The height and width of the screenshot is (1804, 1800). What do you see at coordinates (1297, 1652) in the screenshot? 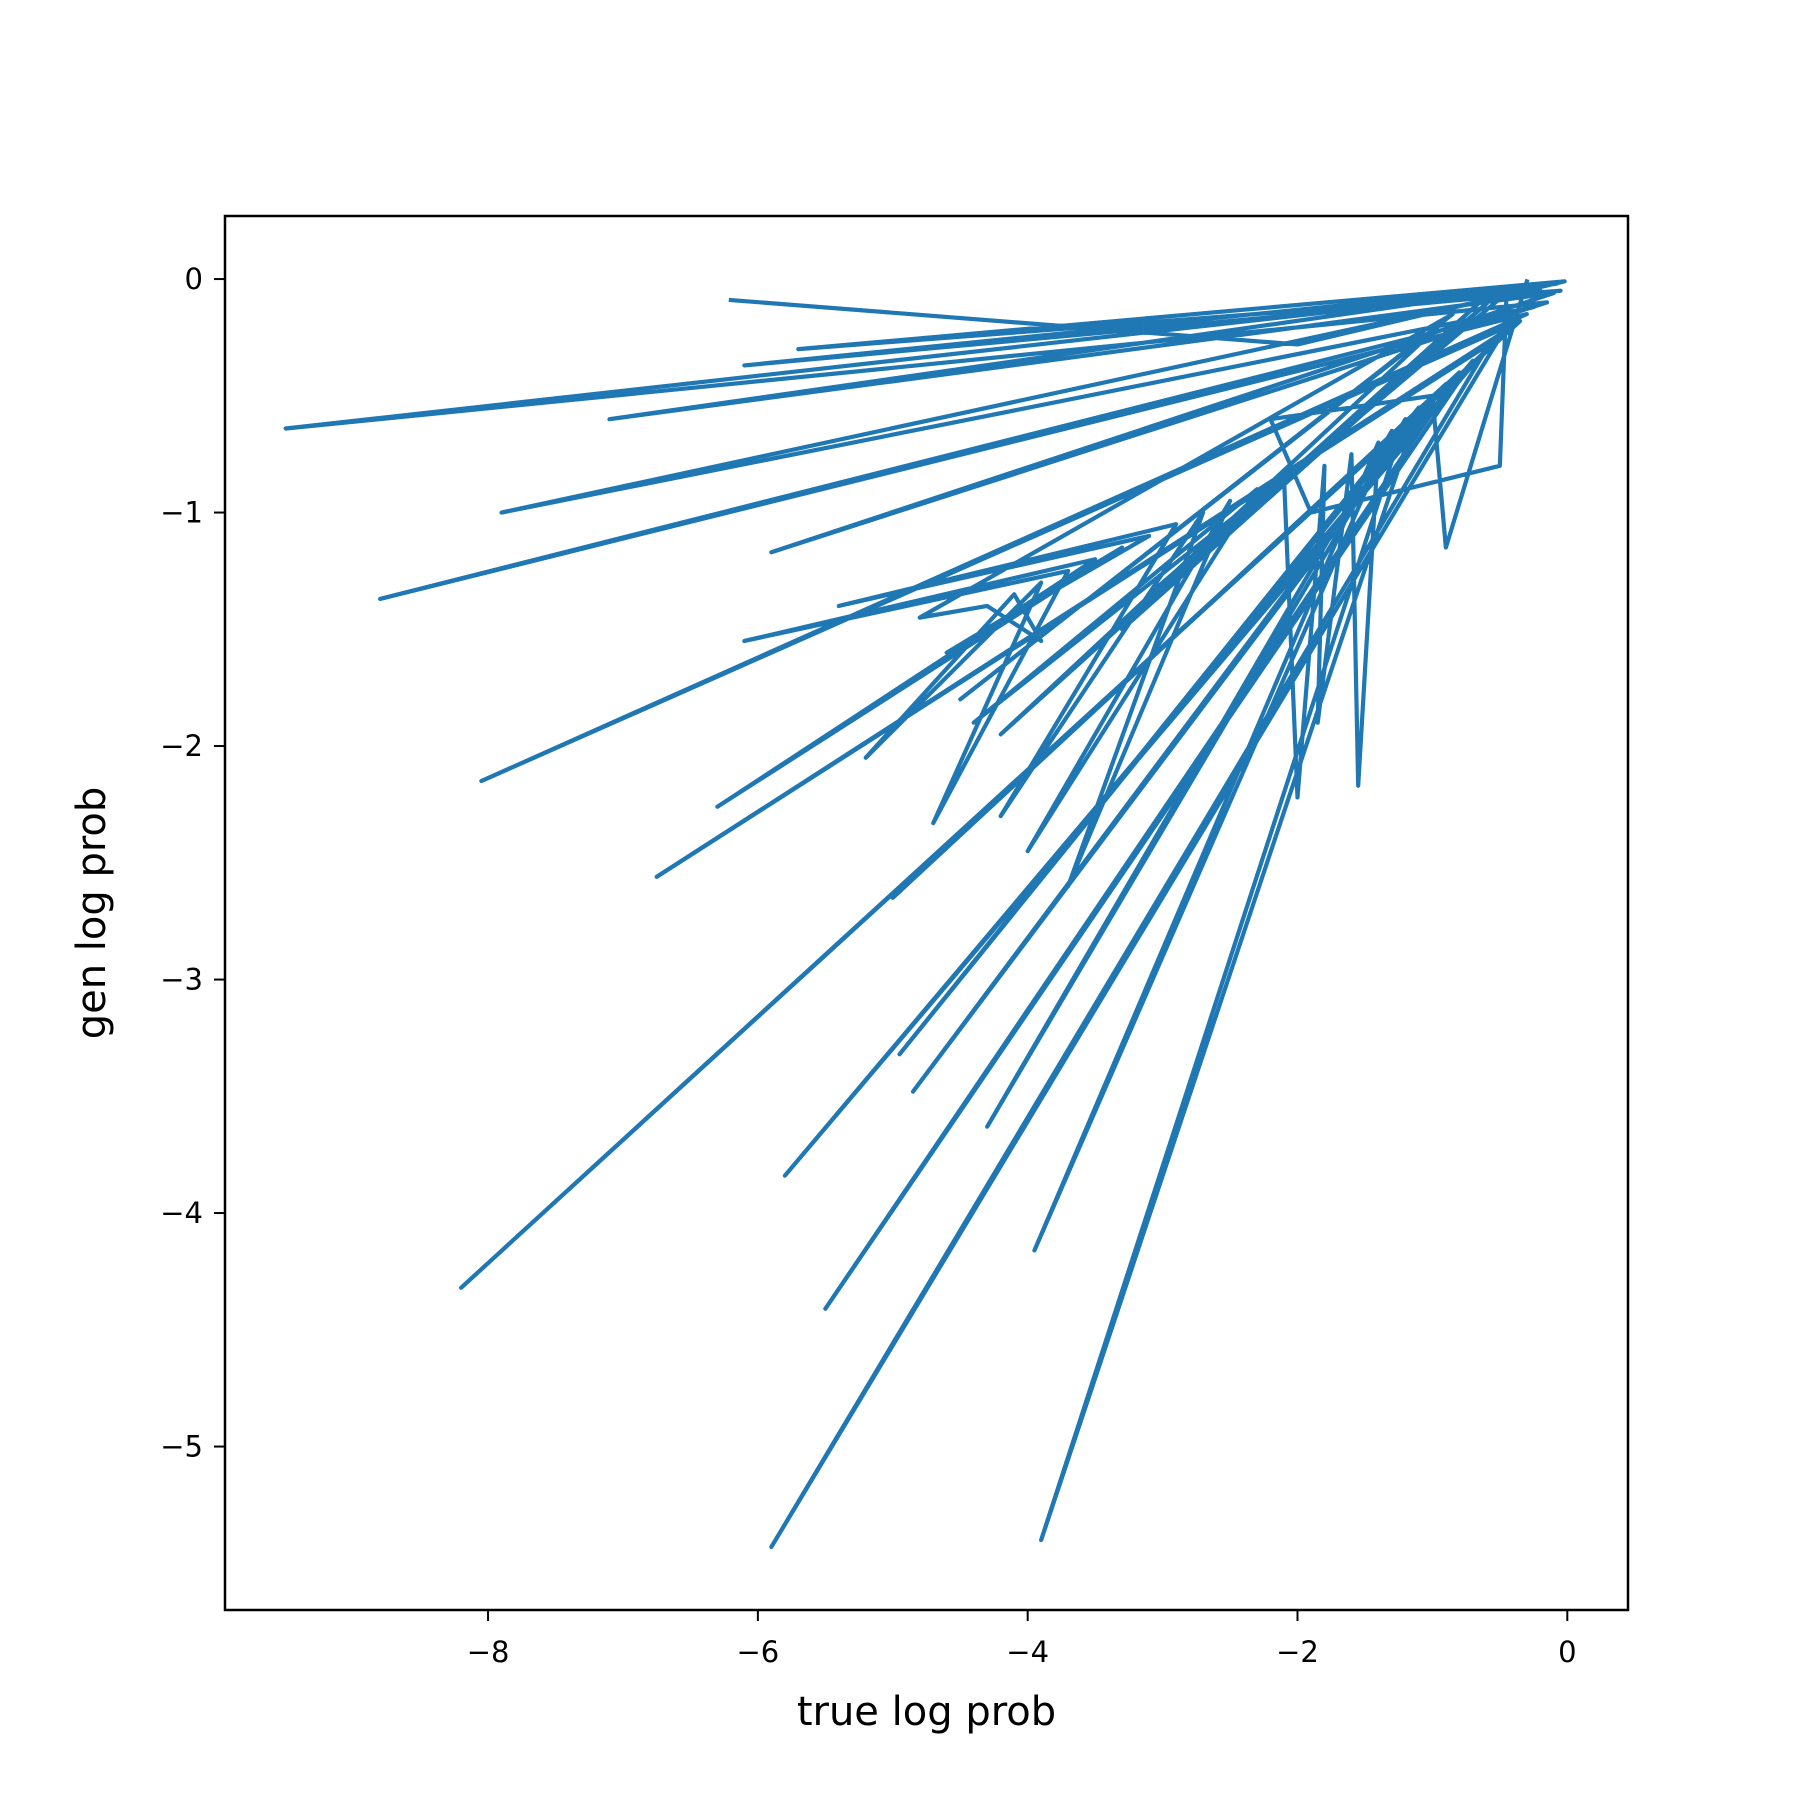
I see `x-tick-label: −2` at bounding box center [1297, 1652].